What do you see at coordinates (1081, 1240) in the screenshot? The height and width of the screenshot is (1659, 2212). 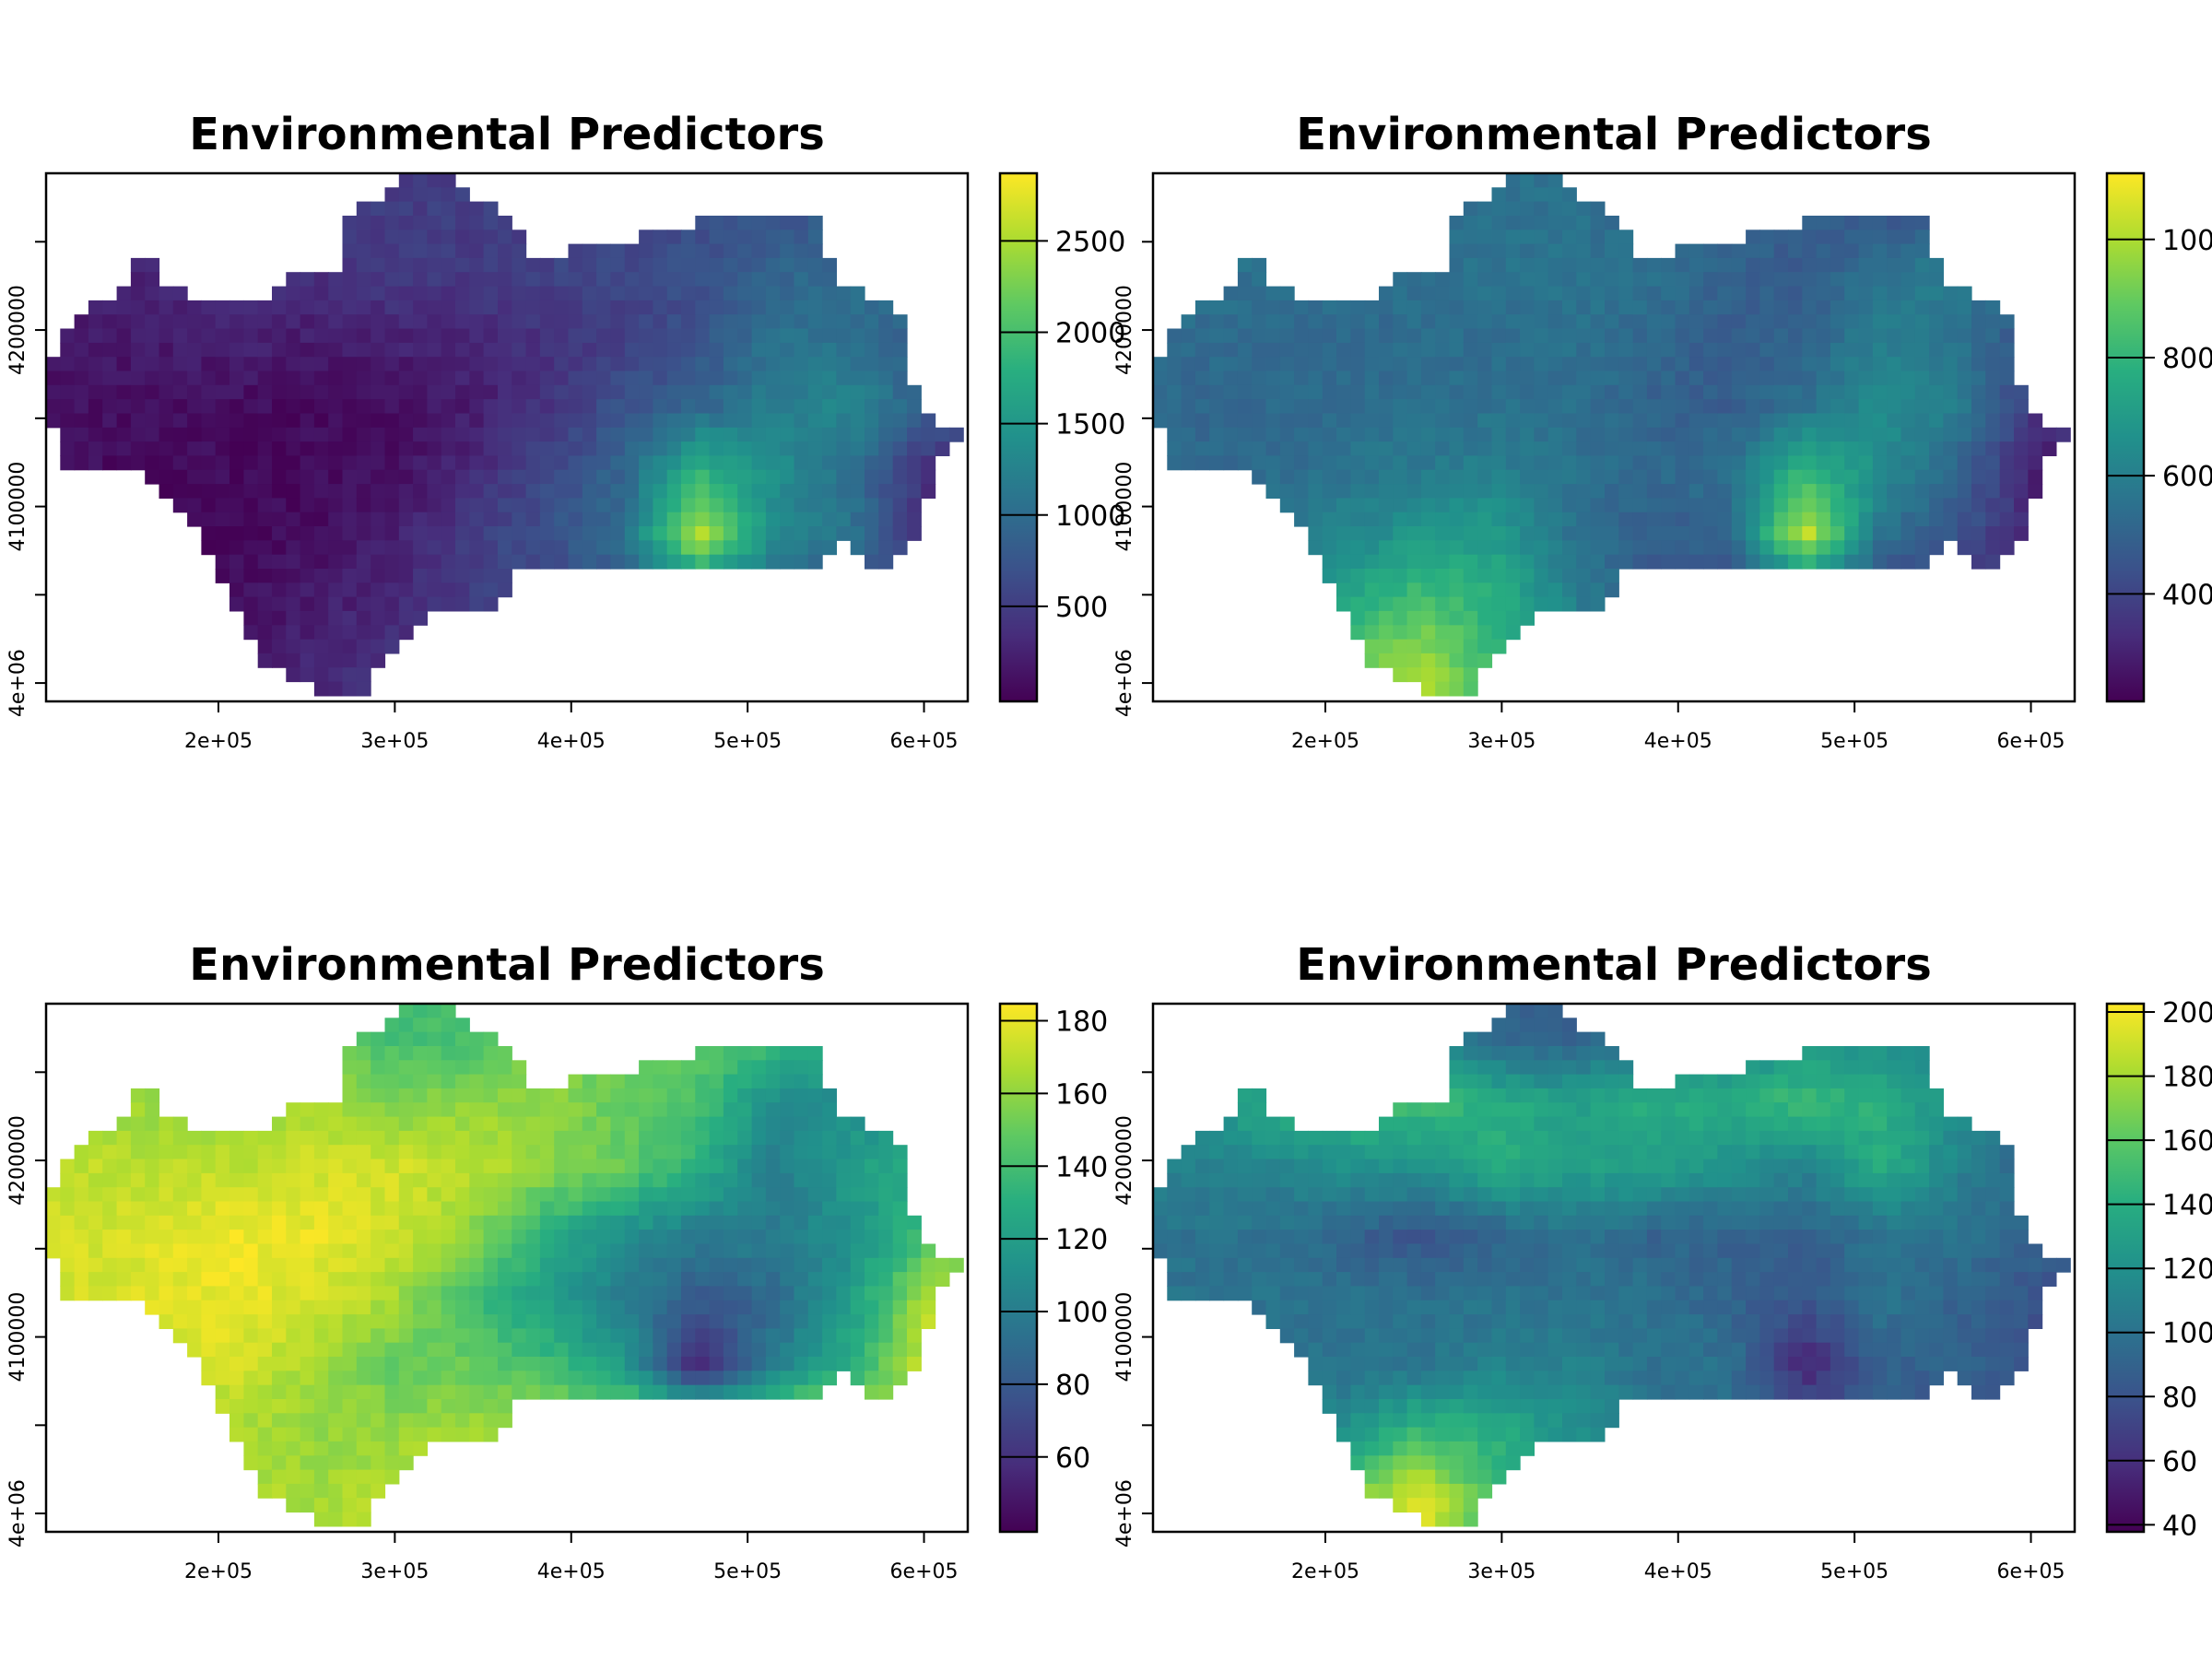 I see `colorbar-tick-label: 120` at bounding box center [1081, 1240].